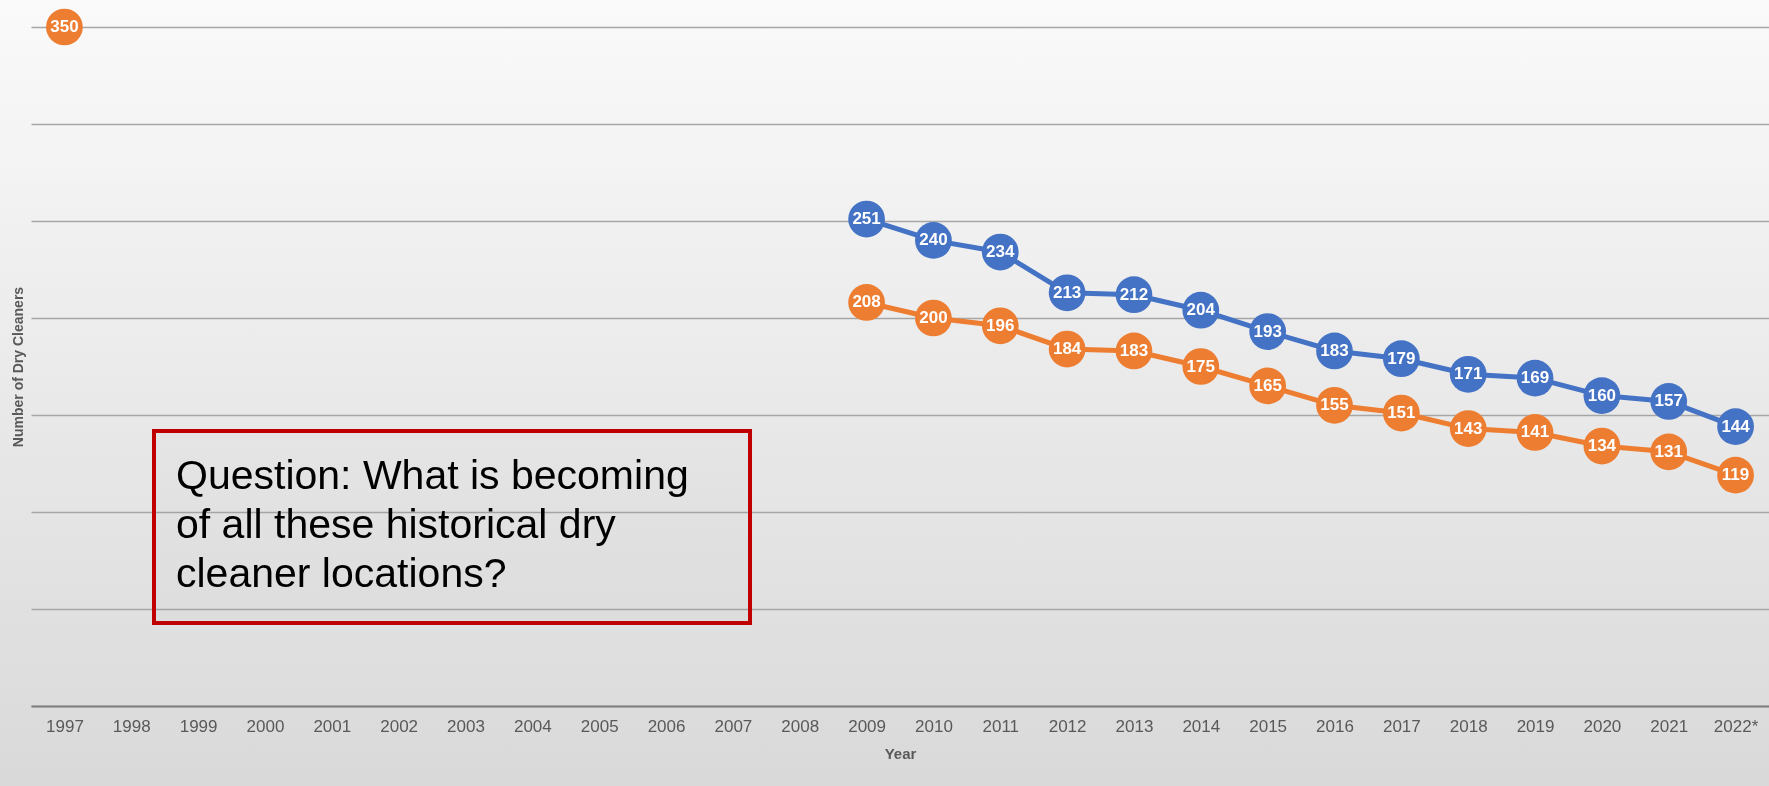 Image resolution: width=1769 pixels, height=786 pixels. What do you see at coordinates (1201, 310) in the screenshot?
I see `data-label: 204` at bounding box center [1201, 310].